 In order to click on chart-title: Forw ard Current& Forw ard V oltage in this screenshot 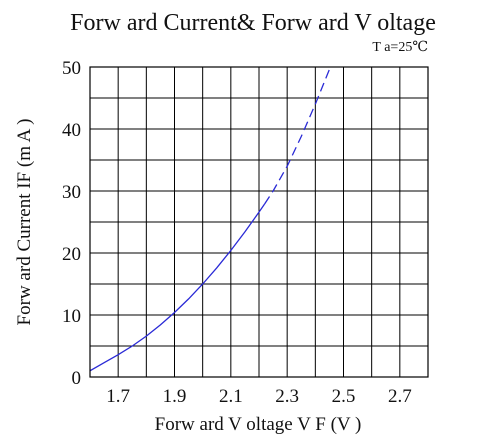, I will do `click(253, 23)`.